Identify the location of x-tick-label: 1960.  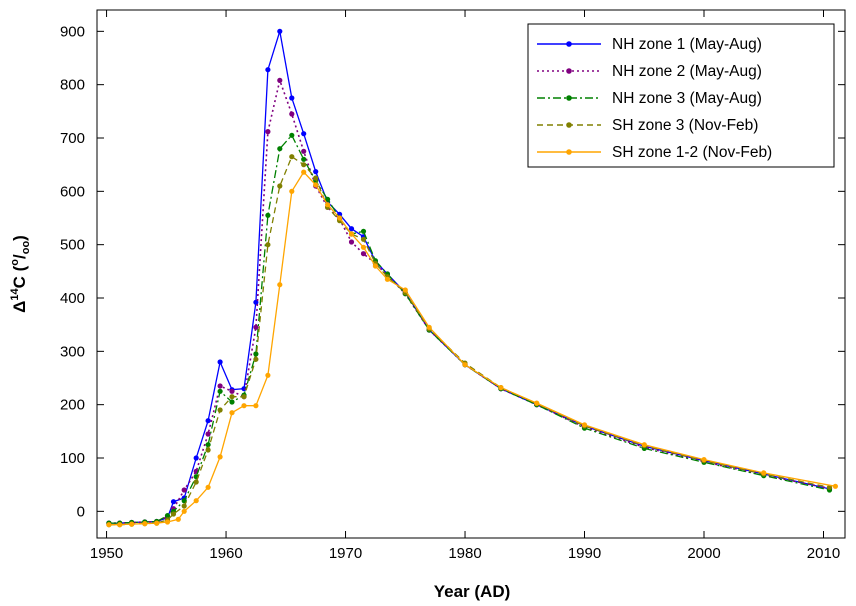
(225, 553).